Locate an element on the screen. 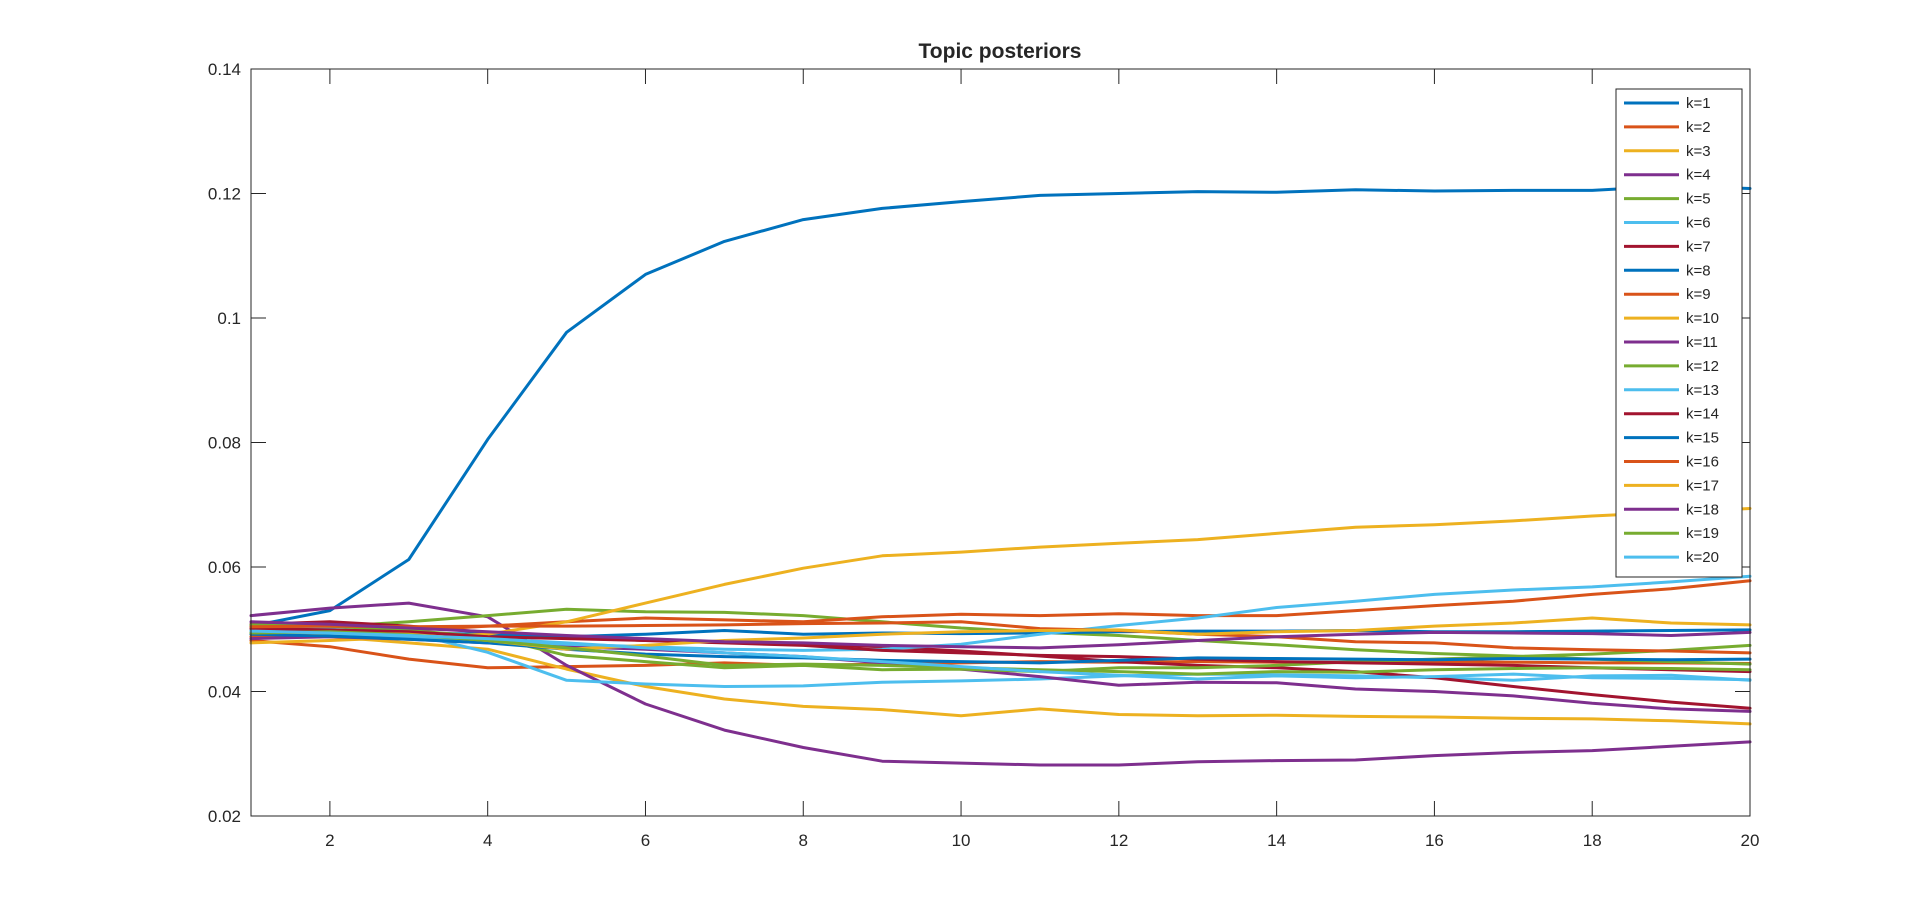 The width and height of the screenshot is (1920, 911). y-tick-label: 0.12 is located at coordinates (224, 194).